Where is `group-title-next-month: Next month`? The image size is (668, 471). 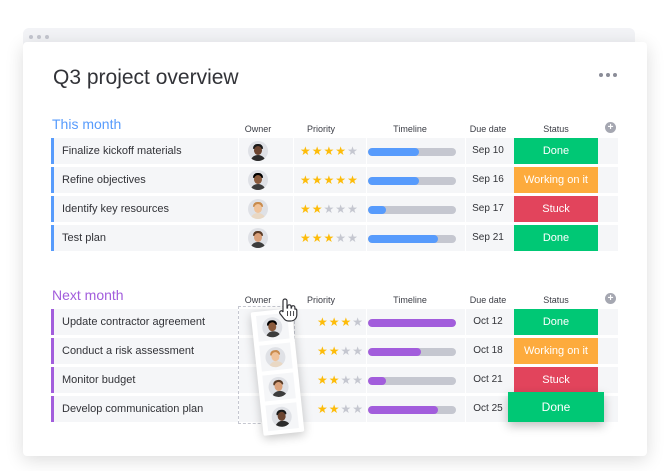
group-title-next-month: Next month is located at coordinates (88, 295).